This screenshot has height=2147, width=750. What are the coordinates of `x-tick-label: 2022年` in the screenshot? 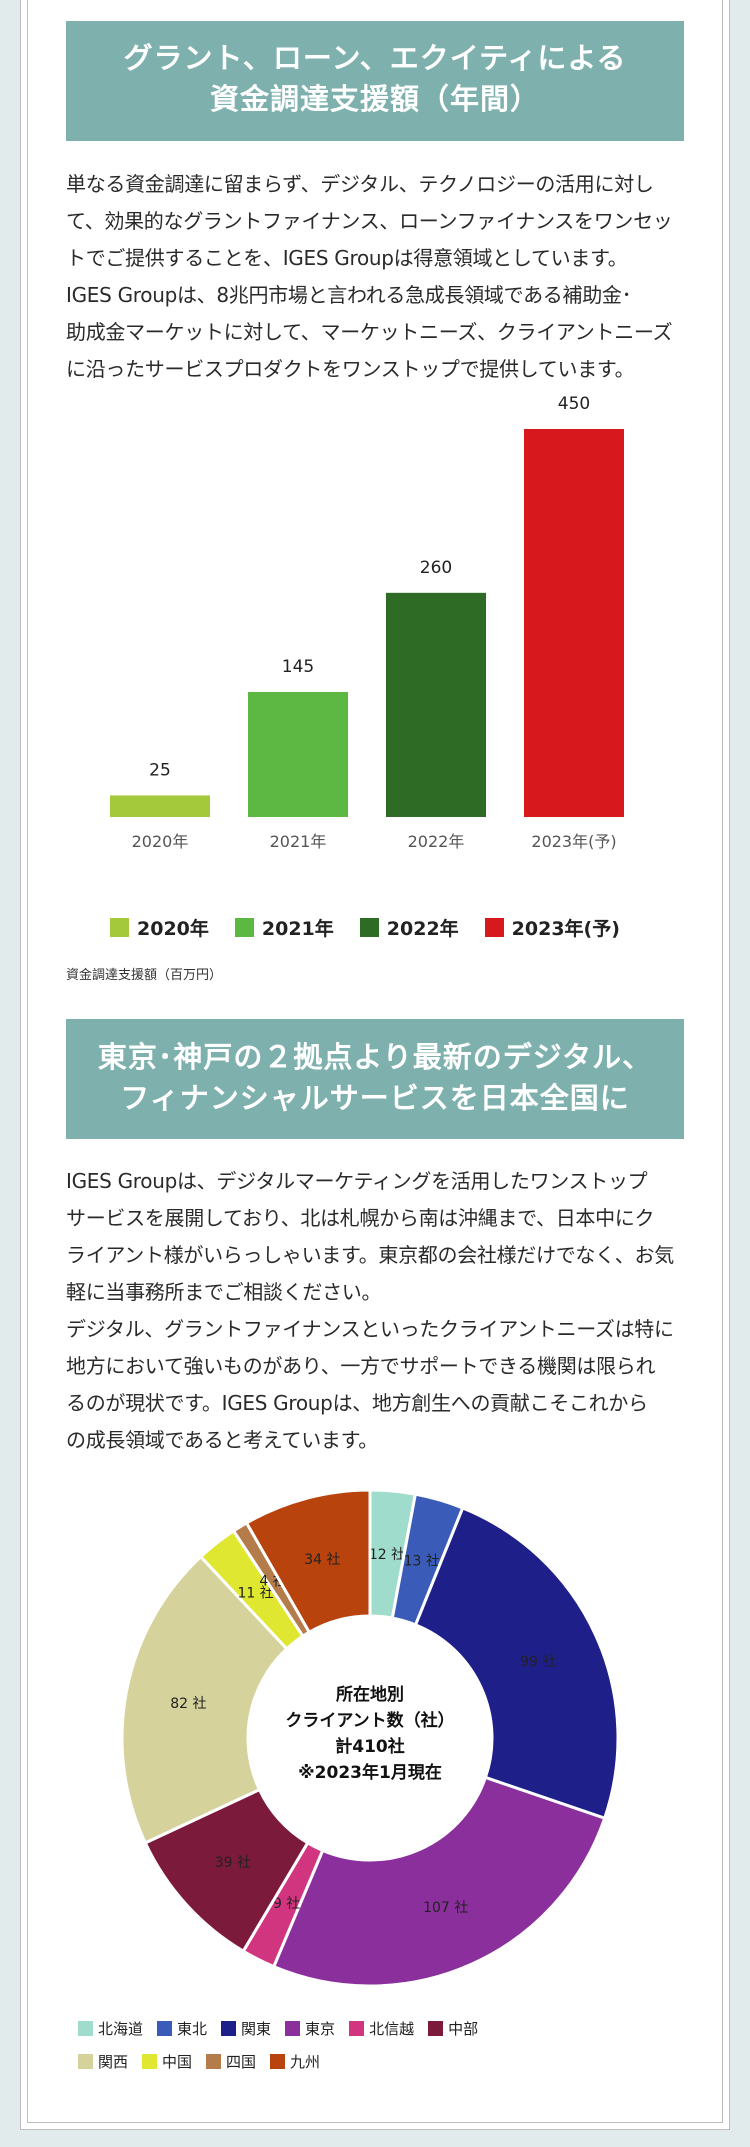 It's located at (436, 841).